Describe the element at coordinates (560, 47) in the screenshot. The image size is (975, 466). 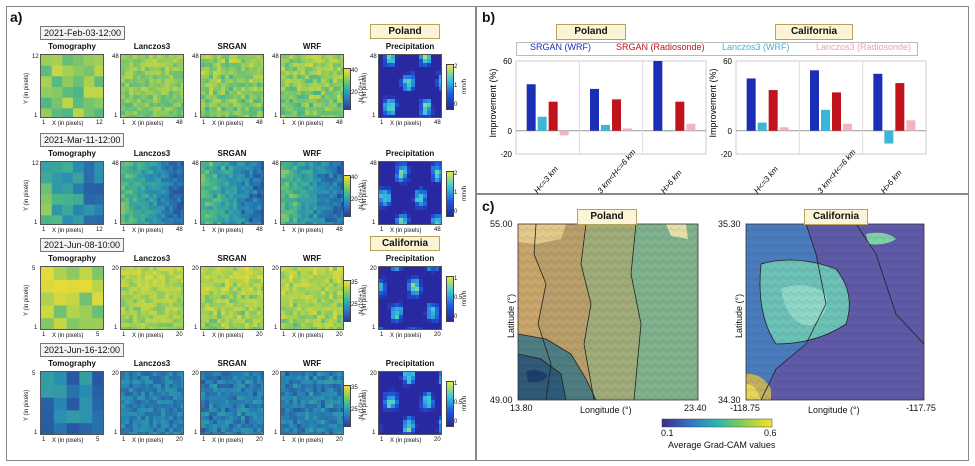
I see `legend-srgan-wrf: SRGAN (WRF)` at that location.